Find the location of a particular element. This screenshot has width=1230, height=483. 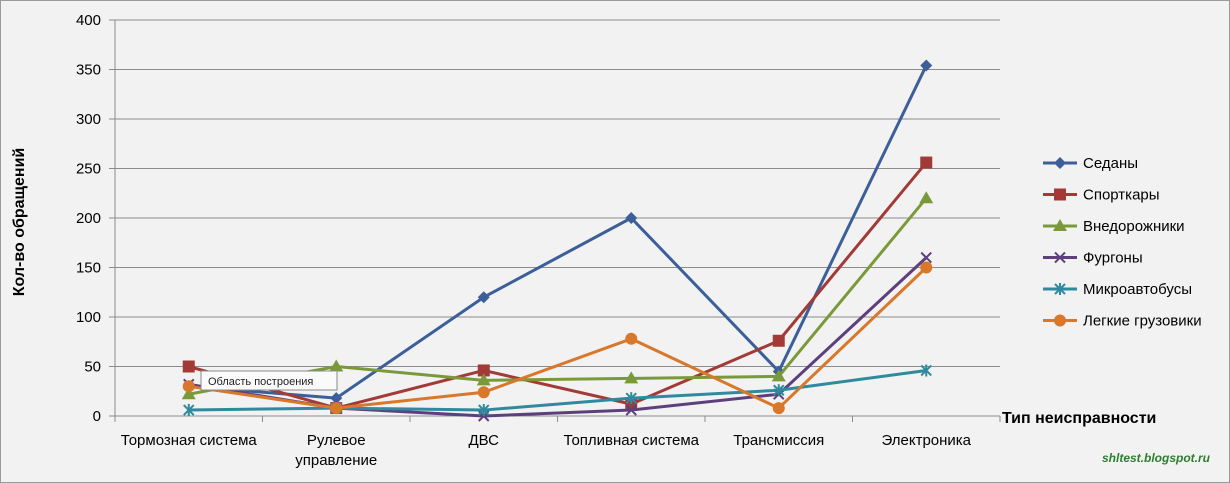

y-tick-label: 100 is located at coordinates (88, 317).